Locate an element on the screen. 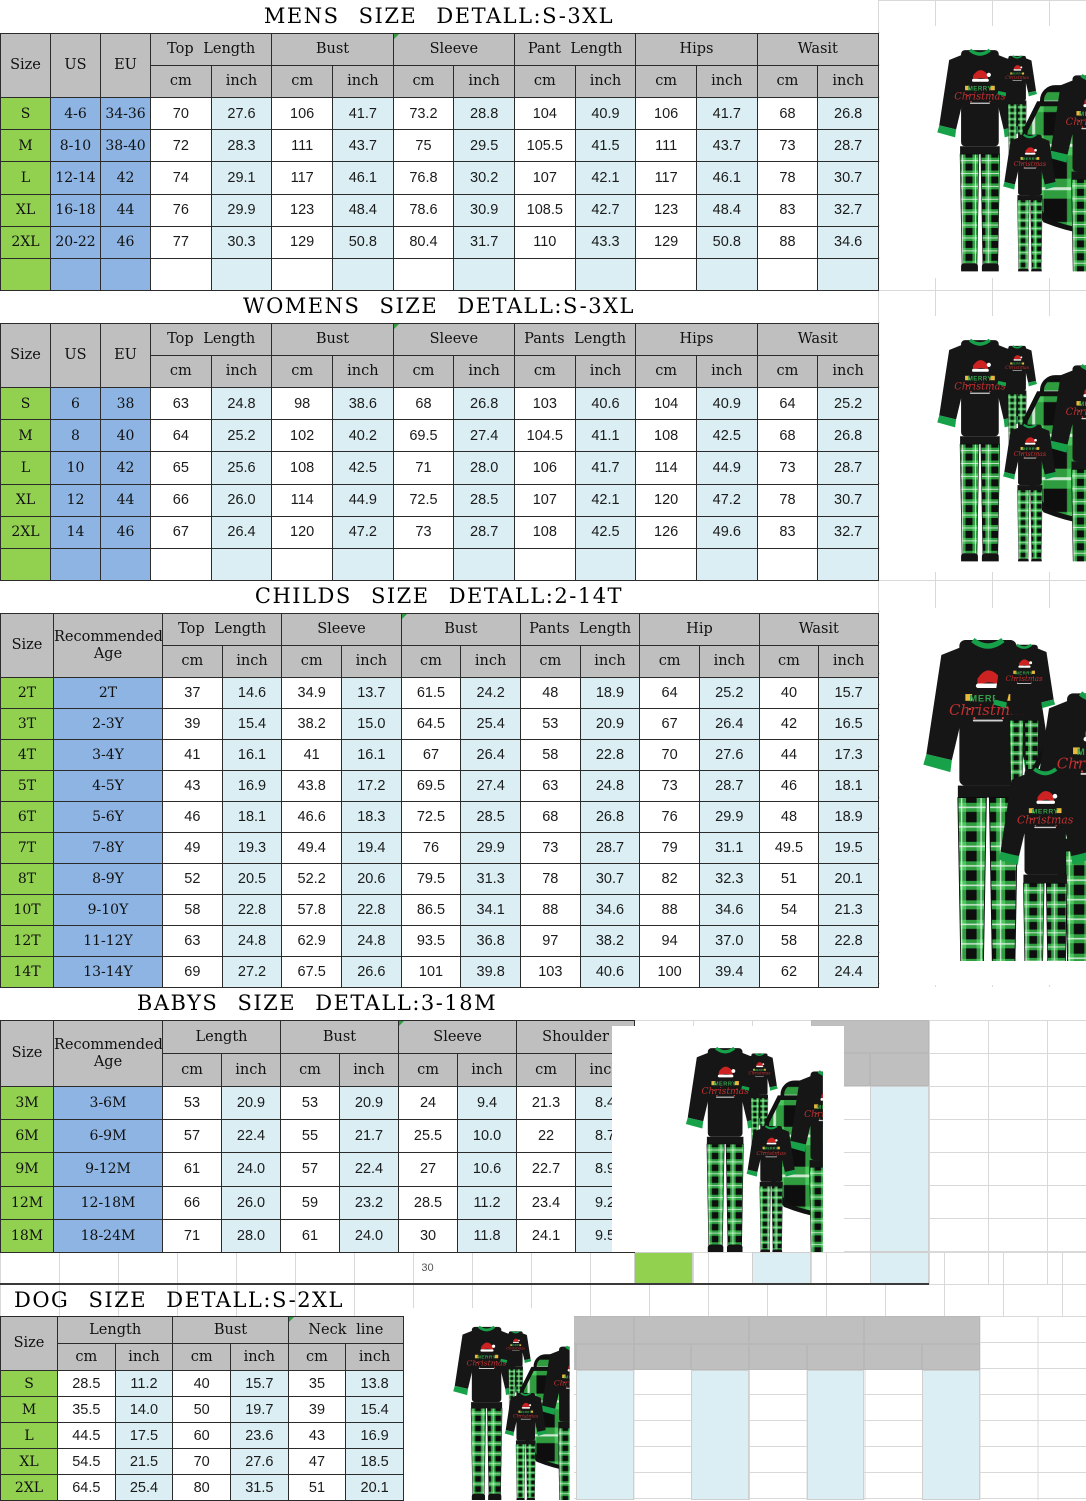  dog-size-title: DOG SIZE DETALL:S-2XL is located at coordinates (179, 1300).